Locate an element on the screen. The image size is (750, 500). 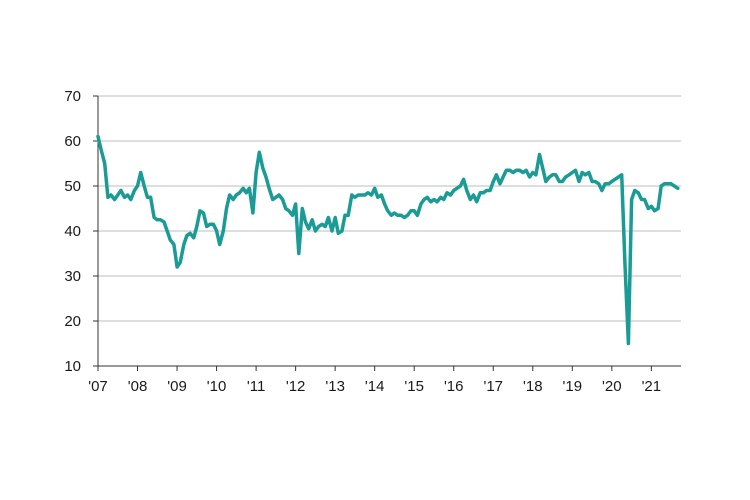
y-tick-label: 40 is located at coordinates (72, 231).